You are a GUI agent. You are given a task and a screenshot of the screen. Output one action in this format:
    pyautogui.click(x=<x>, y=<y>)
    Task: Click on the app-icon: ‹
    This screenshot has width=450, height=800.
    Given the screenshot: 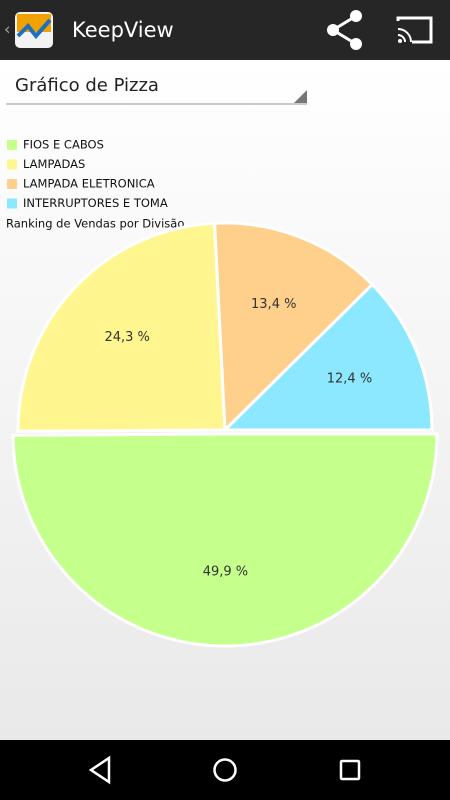 What is the action you would take?
    pyautogui.click(x=28, y=30)
    